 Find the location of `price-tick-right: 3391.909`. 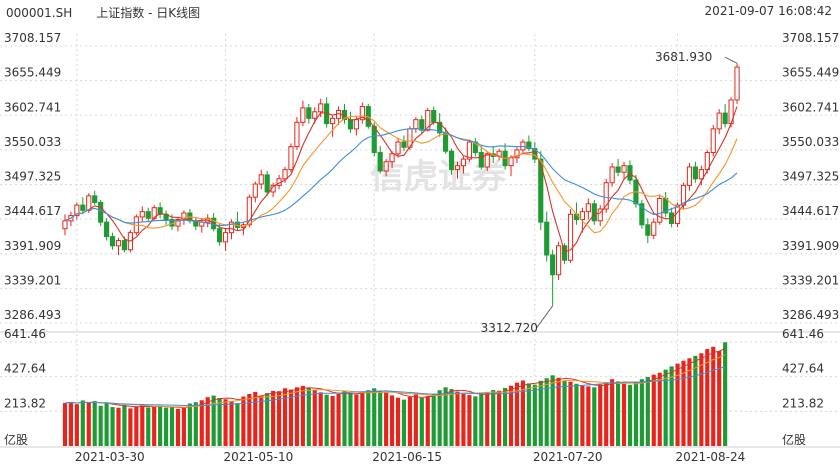

price-tick-right: 3391.909 is located at coordinates (810, 246).